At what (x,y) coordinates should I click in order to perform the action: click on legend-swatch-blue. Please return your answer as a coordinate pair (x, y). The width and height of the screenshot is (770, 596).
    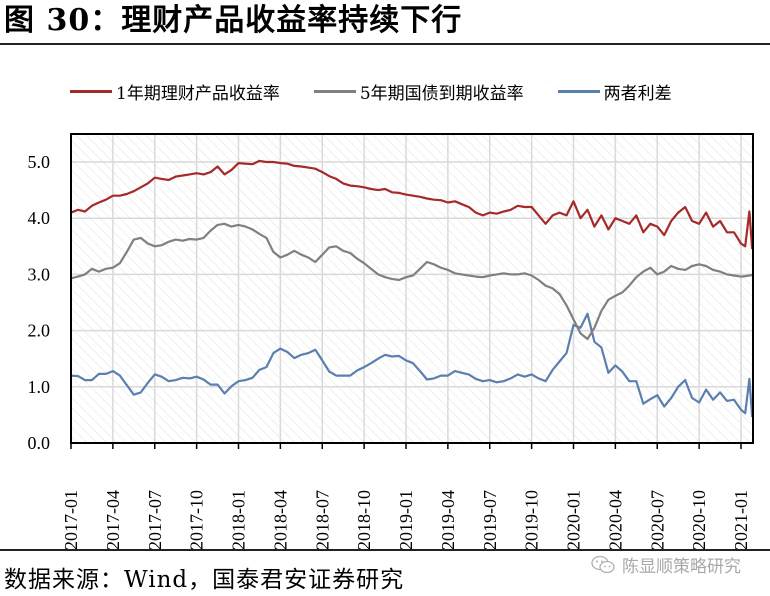
    Looking at the image, I should click on (578, 91).